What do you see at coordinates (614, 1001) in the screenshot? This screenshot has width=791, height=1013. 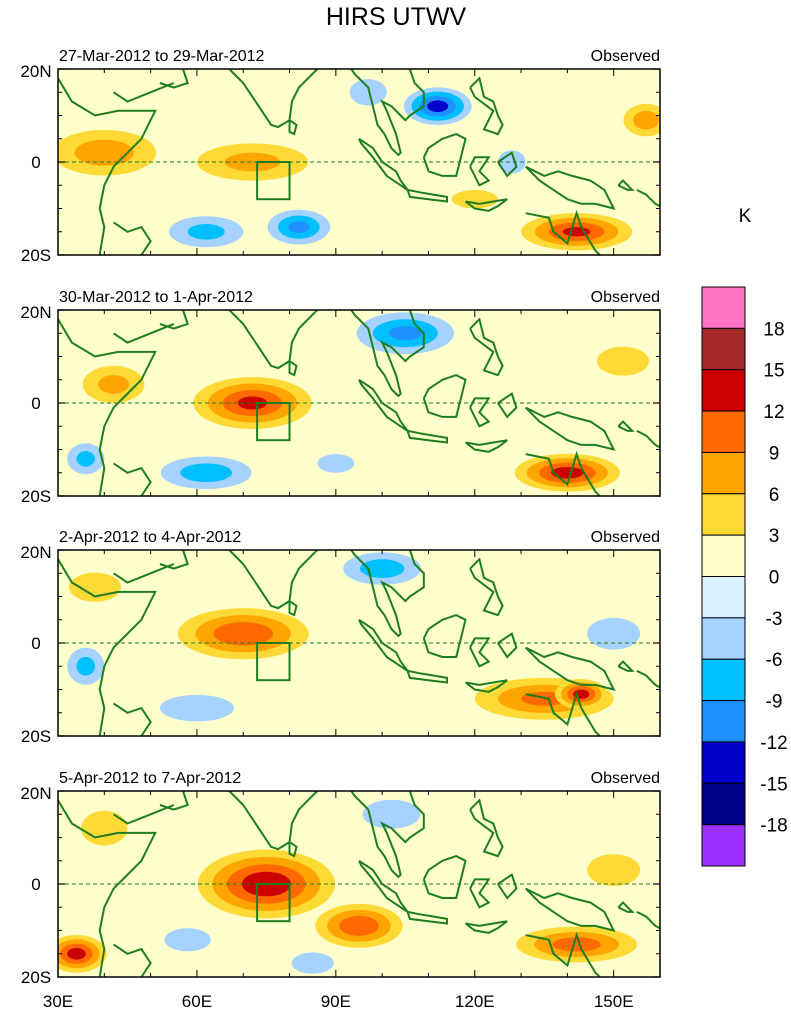 I see `lon-tick-label: 150E` at bounding box center [614, 1001].